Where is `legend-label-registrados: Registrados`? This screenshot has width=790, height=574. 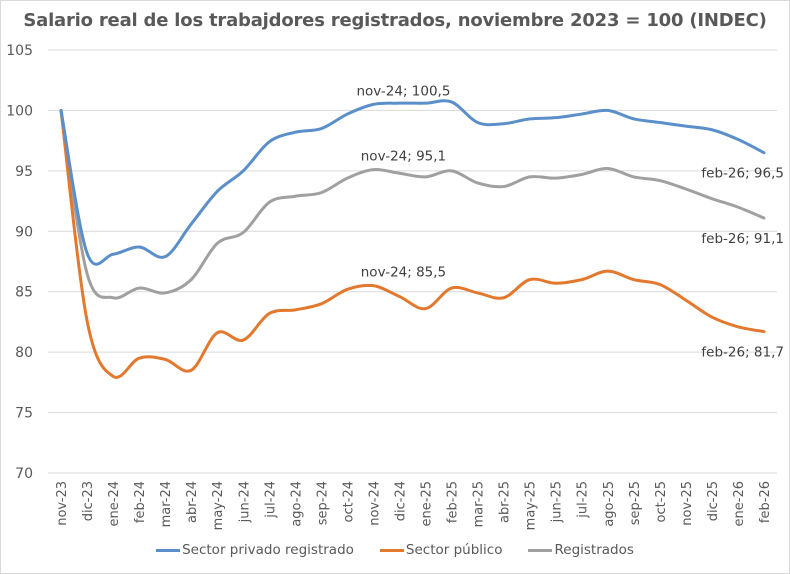 legend-label-registrados: Registrados is located at coordinates (594, 550).